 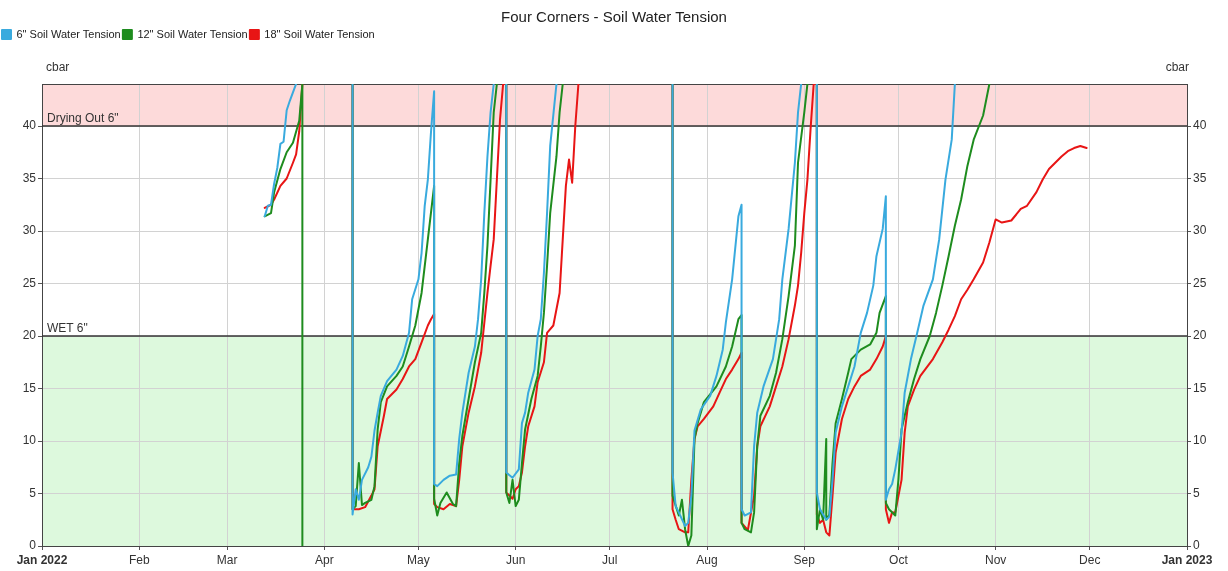 I want to click on x-tick-label: Aug, so click(x=707, y=559).